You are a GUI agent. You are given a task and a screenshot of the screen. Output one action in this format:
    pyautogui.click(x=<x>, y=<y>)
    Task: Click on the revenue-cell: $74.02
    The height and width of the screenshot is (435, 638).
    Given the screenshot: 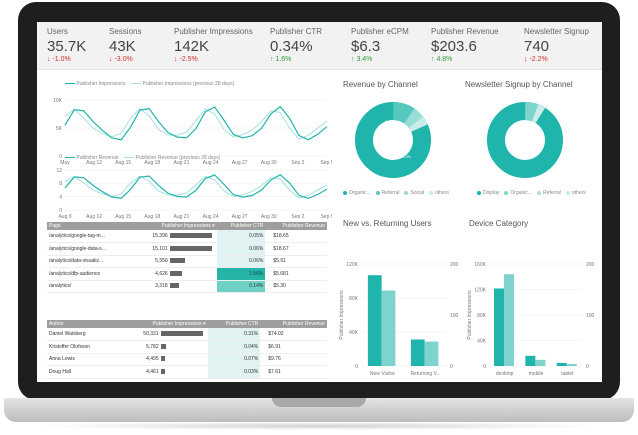 What is the action you would take?
    pyautogui.click(x=293, y=334)
    